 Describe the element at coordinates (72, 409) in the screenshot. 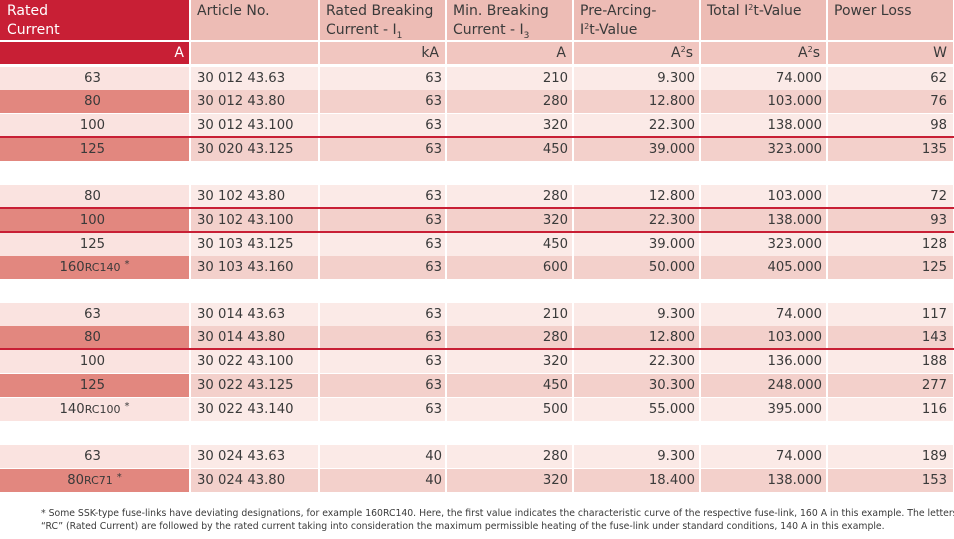

I see `current-value: 140` at that location.